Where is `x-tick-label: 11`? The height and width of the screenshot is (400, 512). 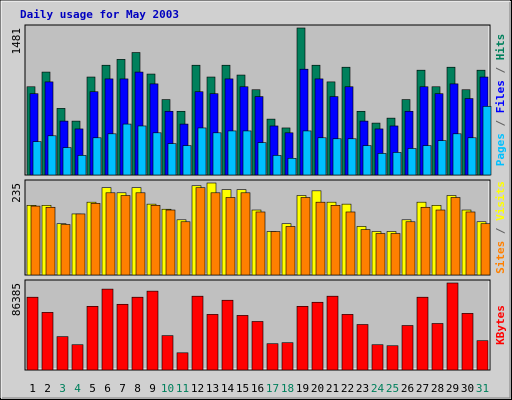 x-tick-label: 11 is located at coordinates (182, 388).